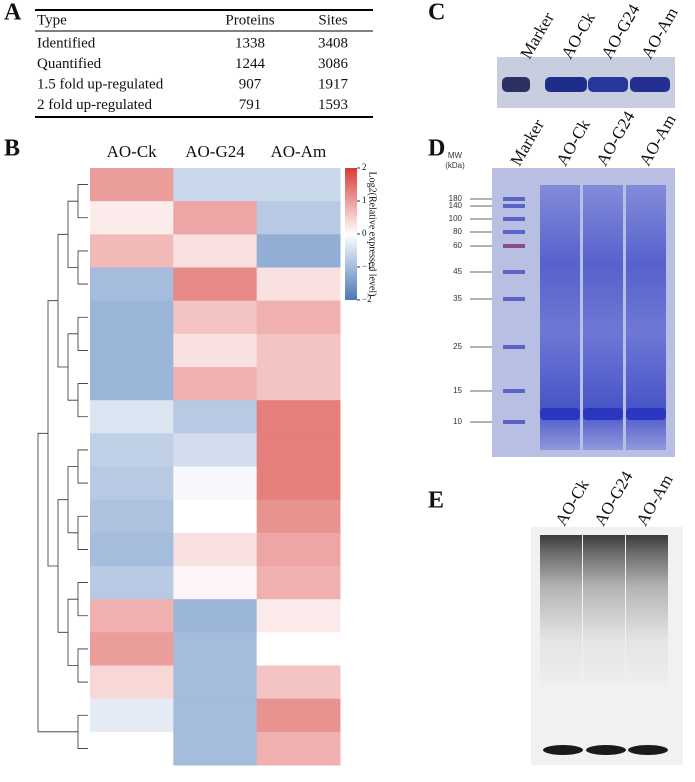 This screenshot has width=695, height=782. What do you see at coordinates (298, 151) in the screenshot?
I see `column-label: AO-Am` at bounding box center [298, 151].